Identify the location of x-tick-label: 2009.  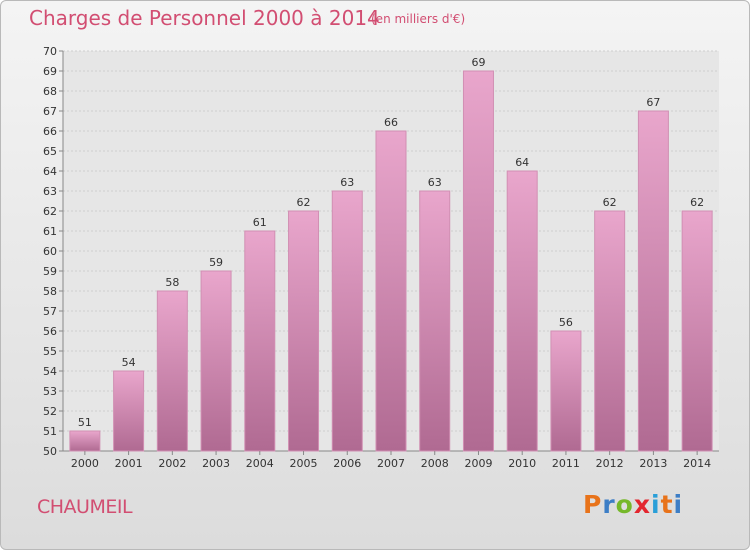
(478, 463).